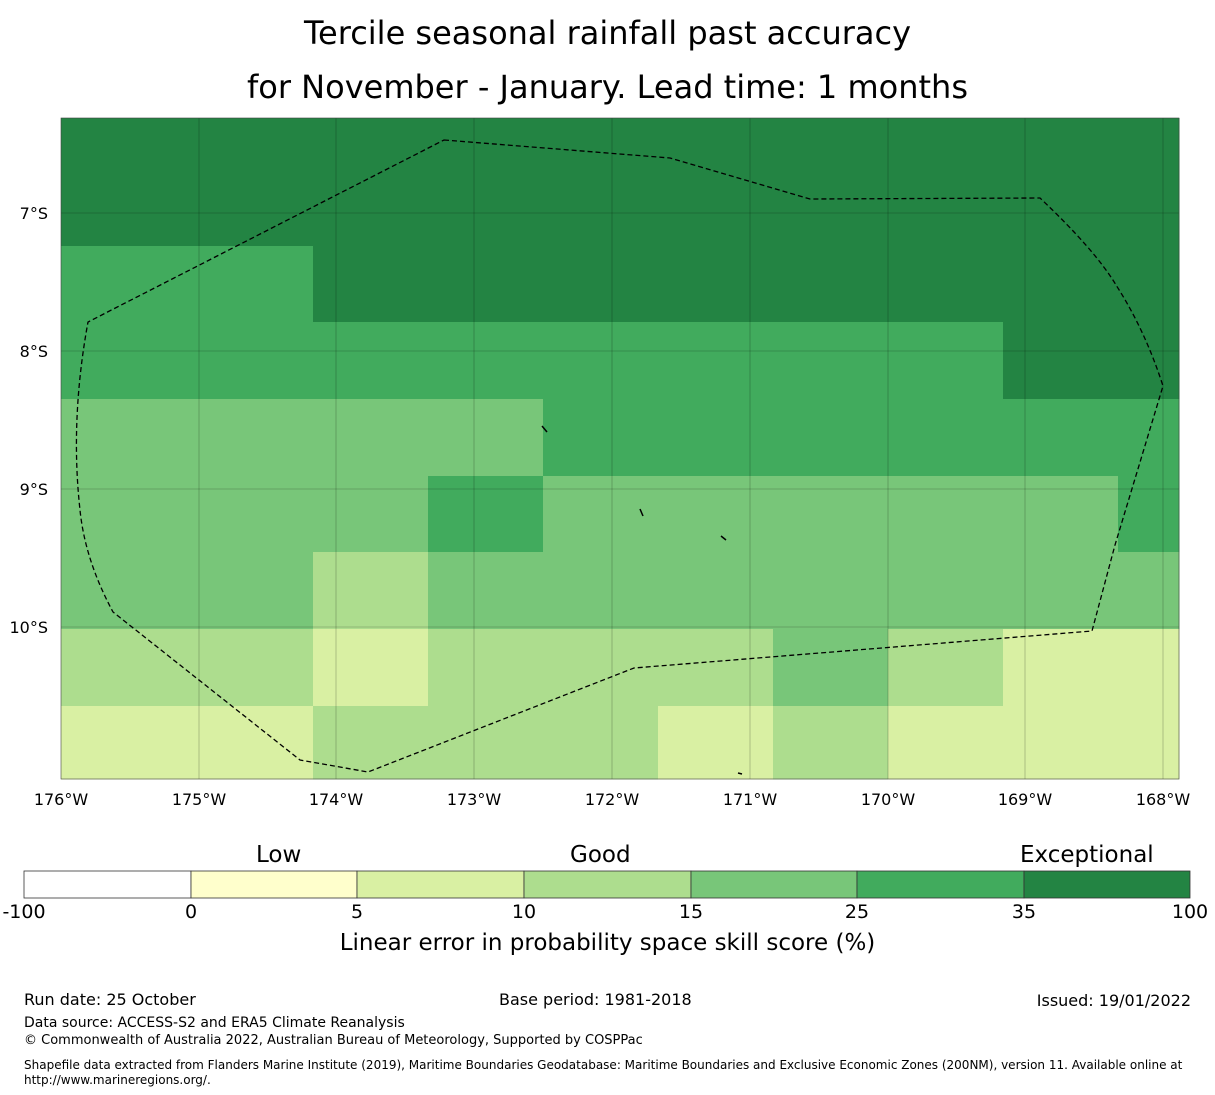 The image size is (1215, 1095). I want to click on colorbar-tick: 5, so click(357, 912).